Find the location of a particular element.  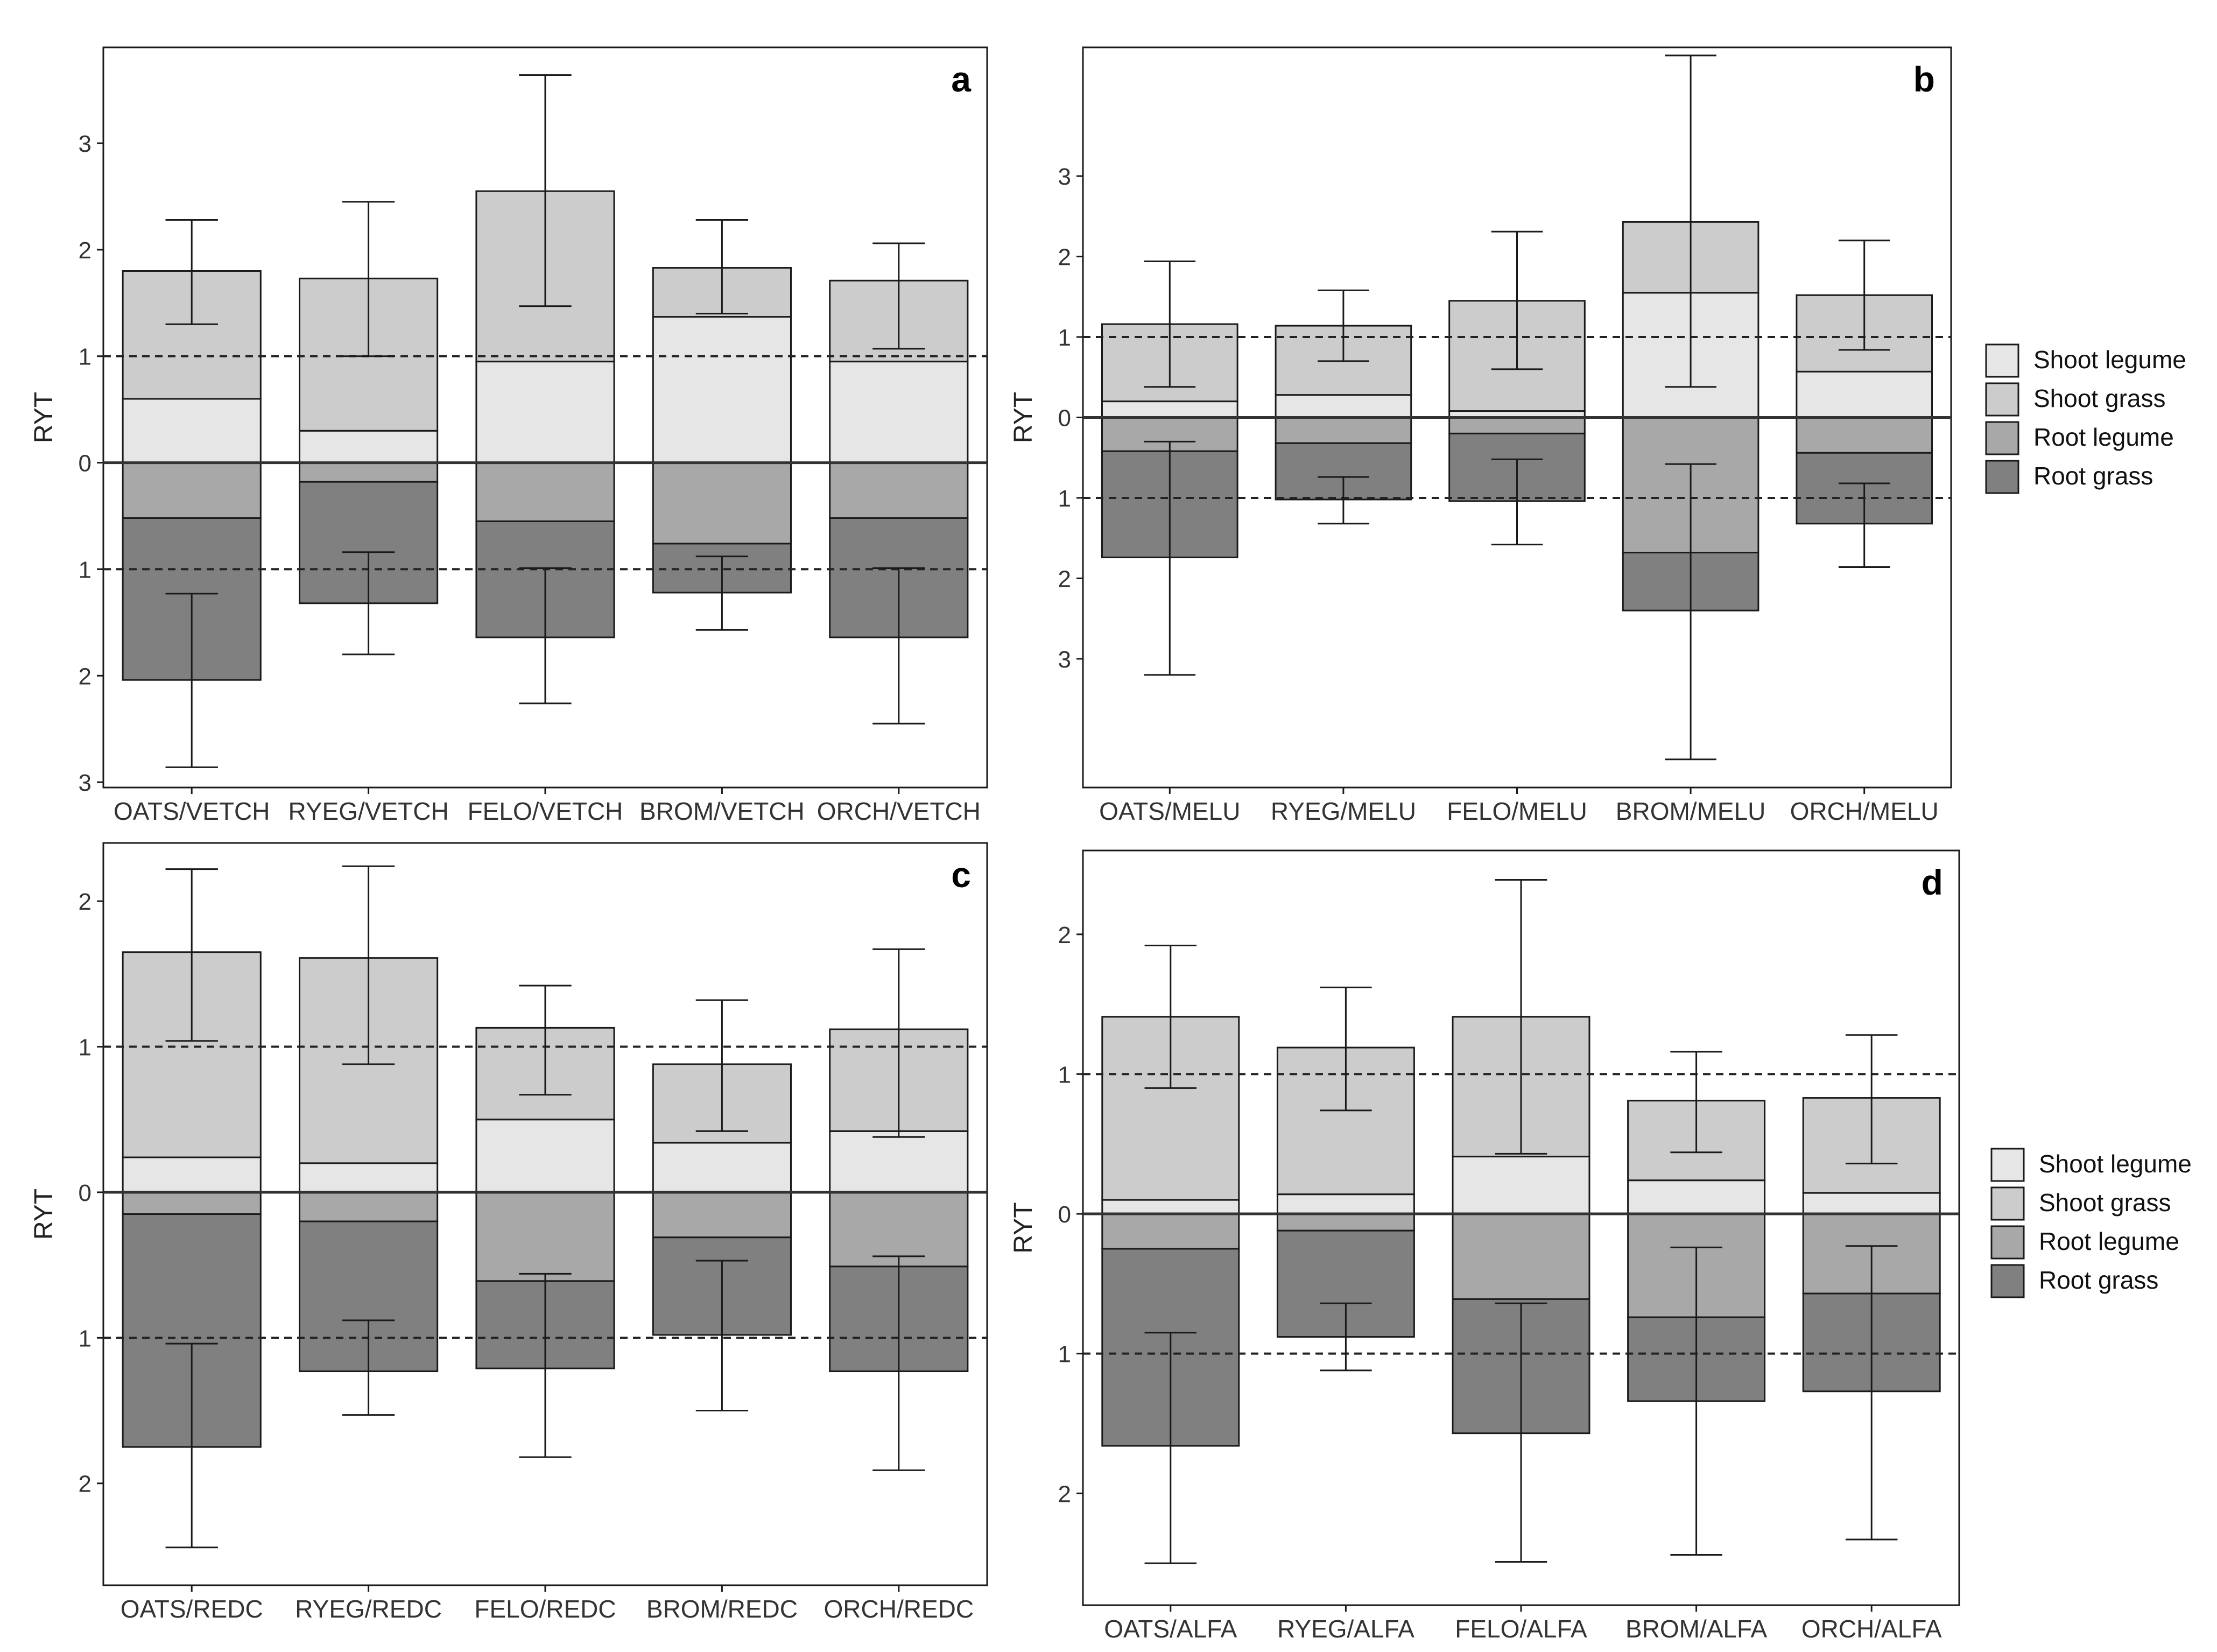

x-tick-label: ORCH/VETCH is located at coordinates (899, 811).